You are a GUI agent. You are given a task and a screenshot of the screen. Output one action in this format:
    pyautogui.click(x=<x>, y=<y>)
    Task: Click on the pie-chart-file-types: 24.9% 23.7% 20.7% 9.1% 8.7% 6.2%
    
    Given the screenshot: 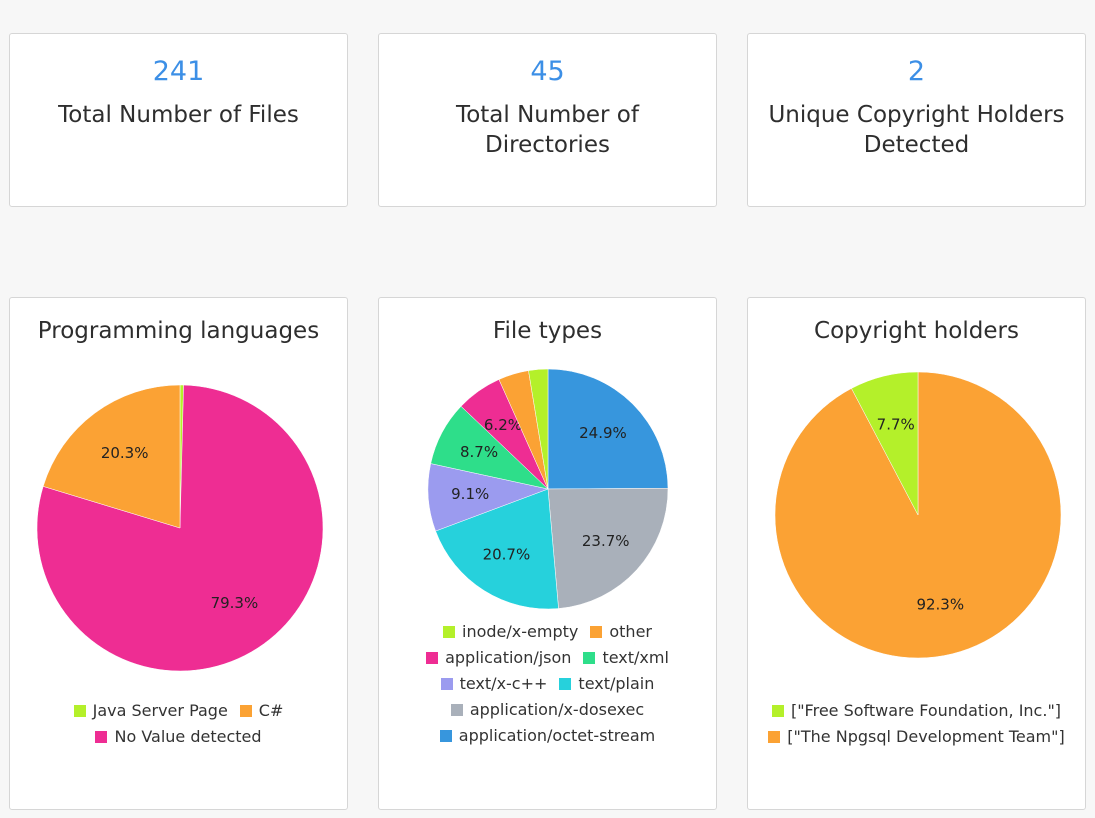 What is the action you would take?
    pyautogui.click(x=548, y=489)
    